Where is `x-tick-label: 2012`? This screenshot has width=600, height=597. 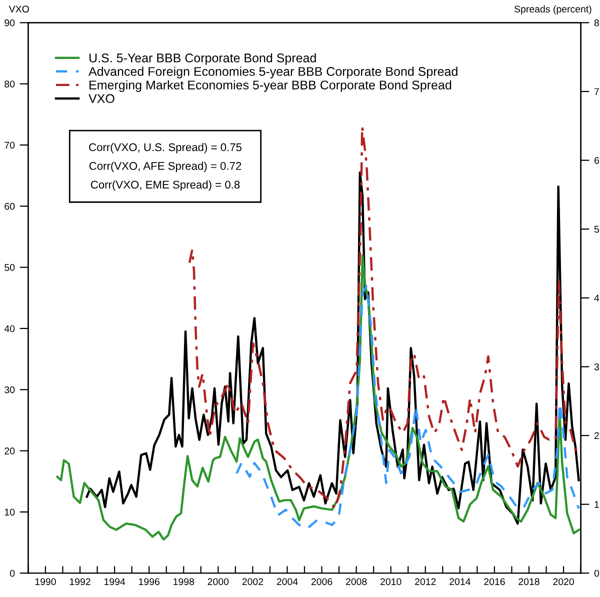
x-tick-label: 2012 is located at coordinates (425, 582).